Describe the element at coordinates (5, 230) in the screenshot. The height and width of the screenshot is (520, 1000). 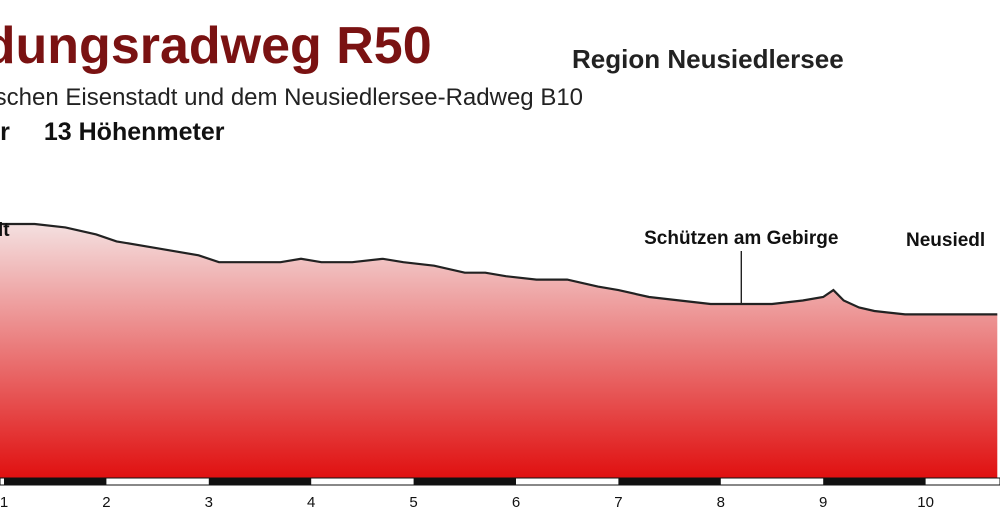
I see `place-label: lt` at that location.